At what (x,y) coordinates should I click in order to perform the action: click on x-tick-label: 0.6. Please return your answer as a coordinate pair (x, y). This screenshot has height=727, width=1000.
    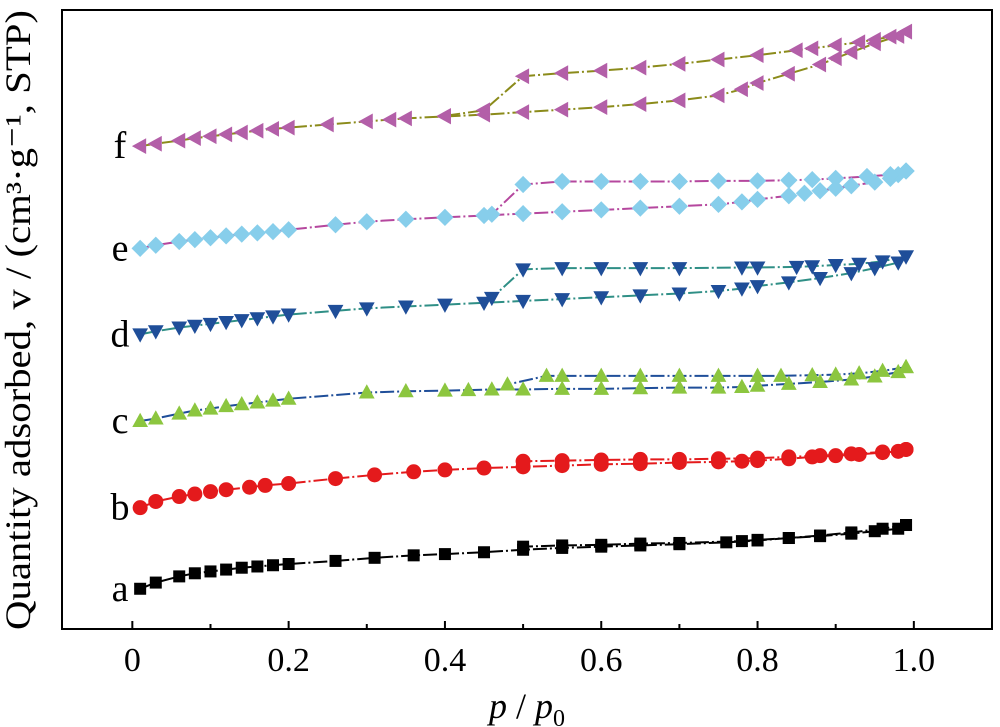
    Looking at the image, I should click on (601, 660).